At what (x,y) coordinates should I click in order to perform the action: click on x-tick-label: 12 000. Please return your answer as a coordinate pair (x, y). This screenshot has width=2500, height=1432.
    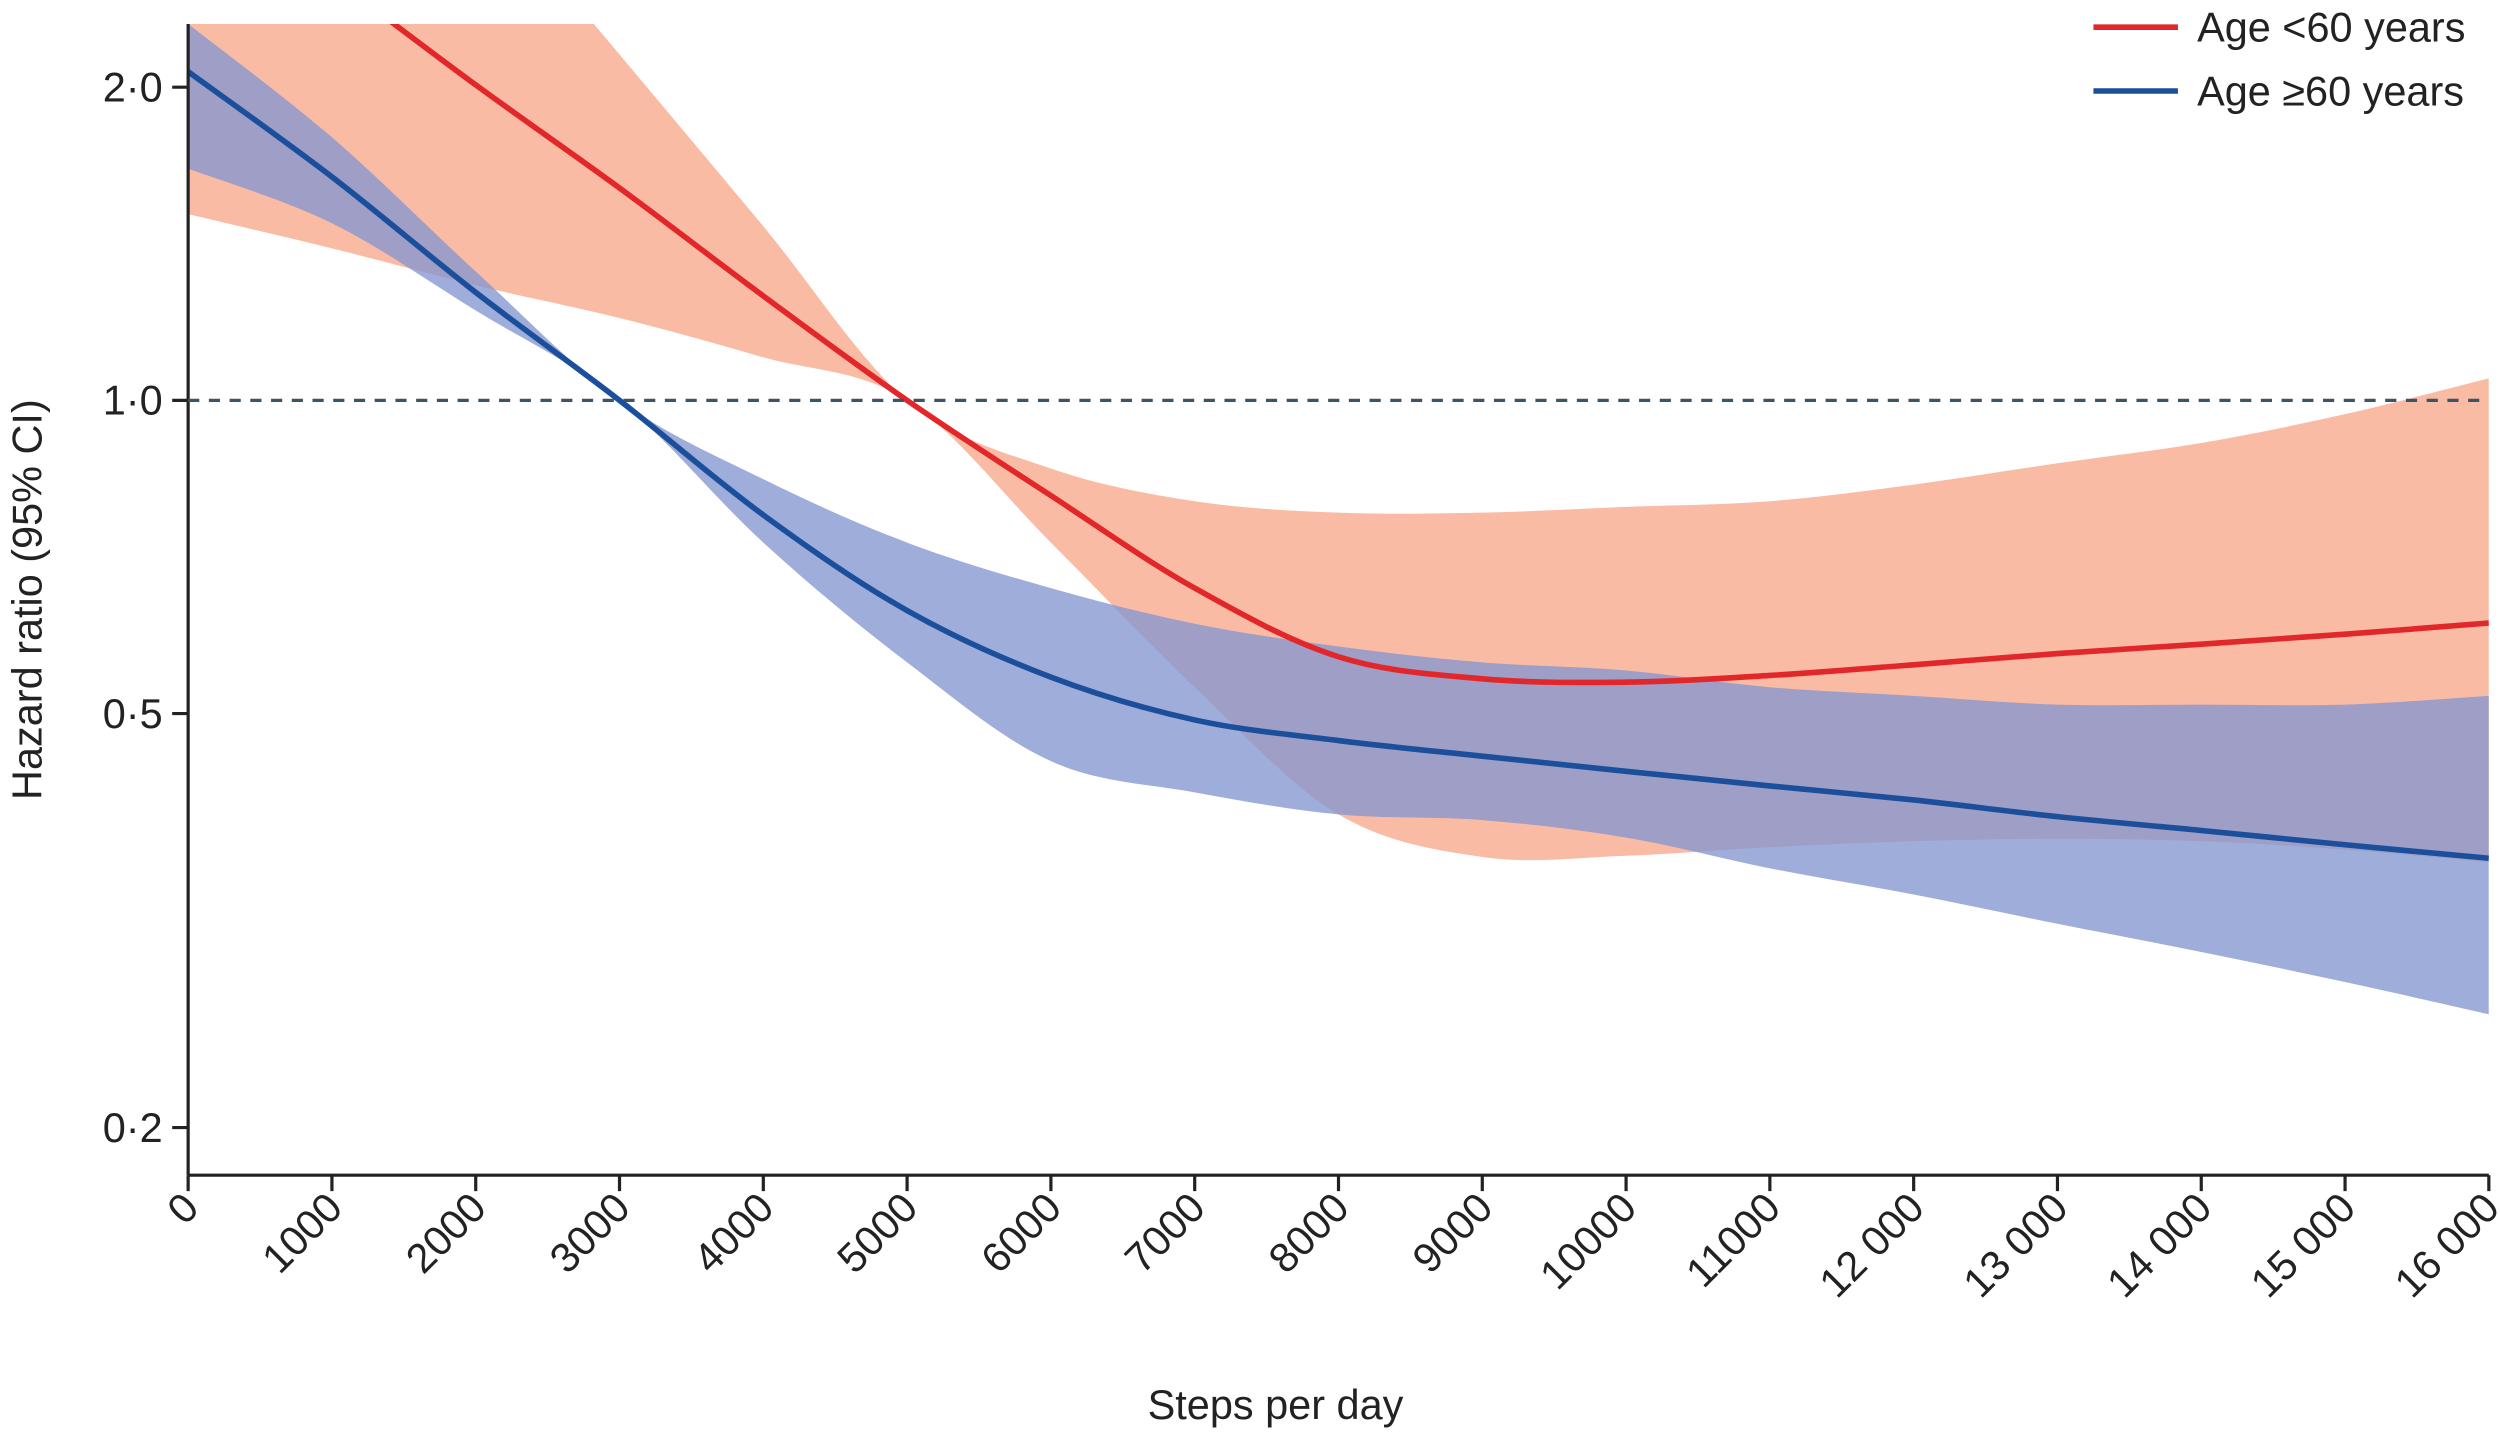
    Looking at the image, I should click on (1871, 1244).